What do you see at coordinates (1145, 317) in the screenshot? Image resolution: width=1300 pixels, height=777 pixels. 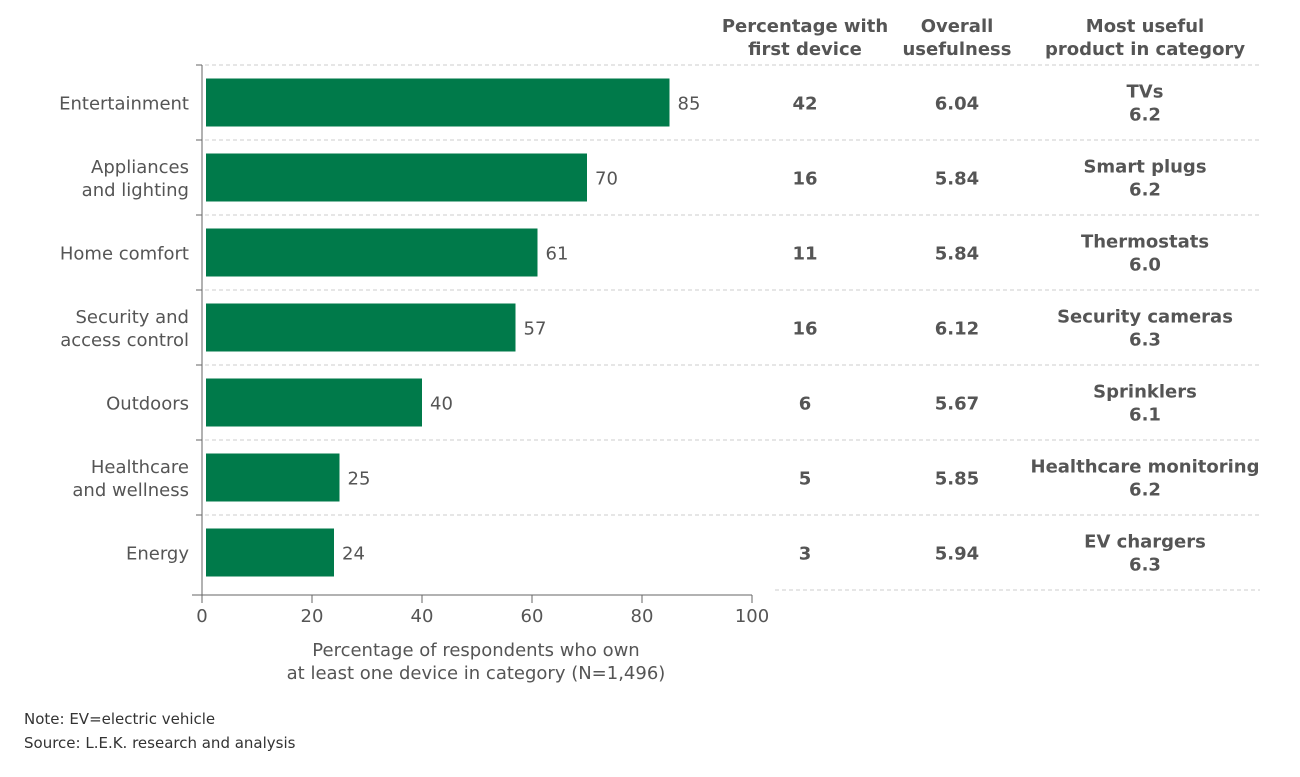 I see `most-useful-product: Security cameras` at bounding box center [1145, 317].